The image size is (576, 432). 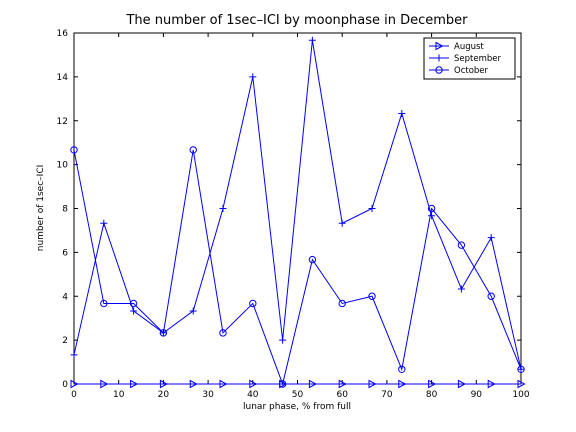 I want to click on x-tick-label: 10, so click(x=119, y=395).